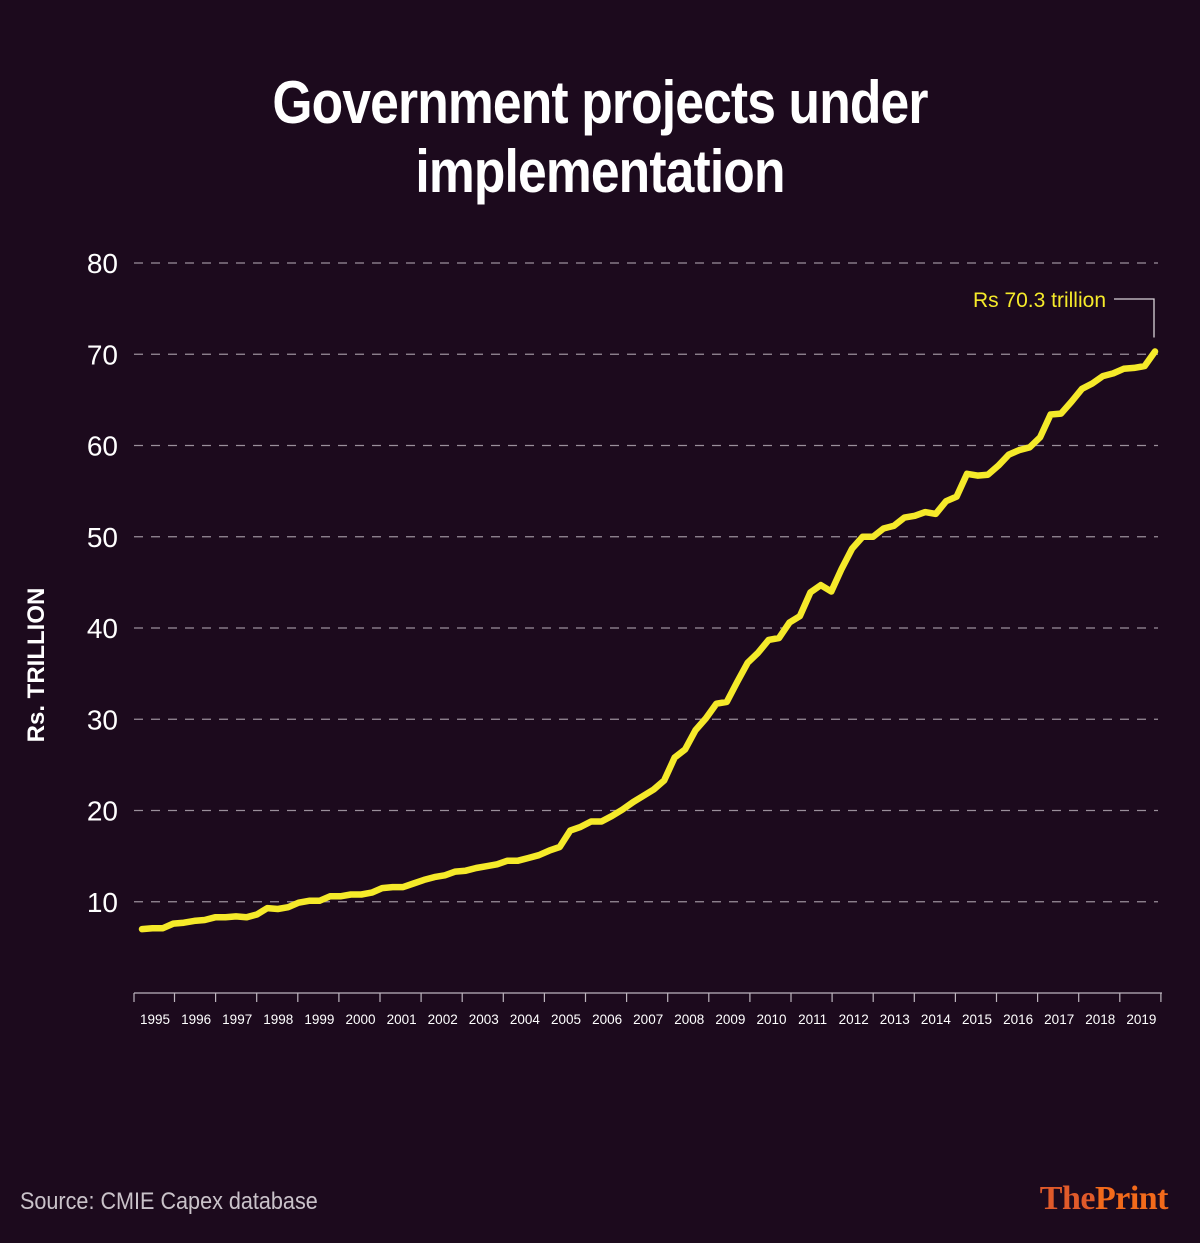  What do you see at coordinates (484, 1019) in the screenshot?
I see `x-tick-label: 2003` at bounding box center [484, 1019].